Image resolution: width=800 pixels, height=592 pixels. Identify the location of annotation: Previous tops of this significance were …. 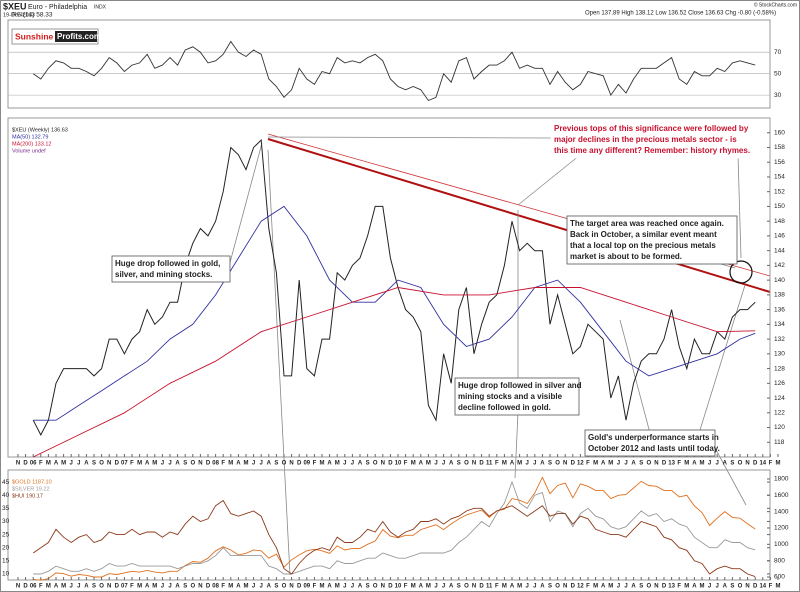
(650, 139).